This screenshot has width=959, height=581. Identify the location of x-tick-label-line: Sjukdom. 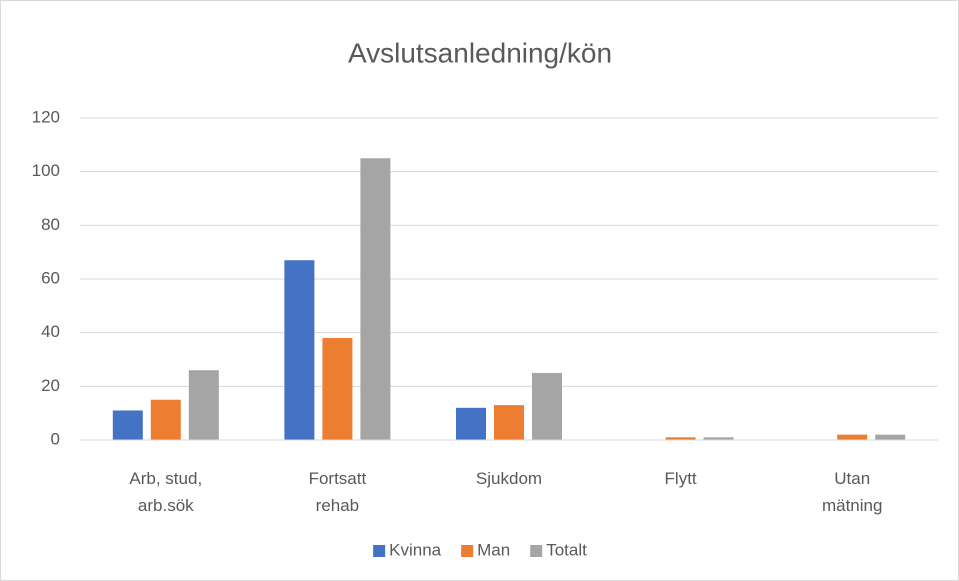
(509, 478).